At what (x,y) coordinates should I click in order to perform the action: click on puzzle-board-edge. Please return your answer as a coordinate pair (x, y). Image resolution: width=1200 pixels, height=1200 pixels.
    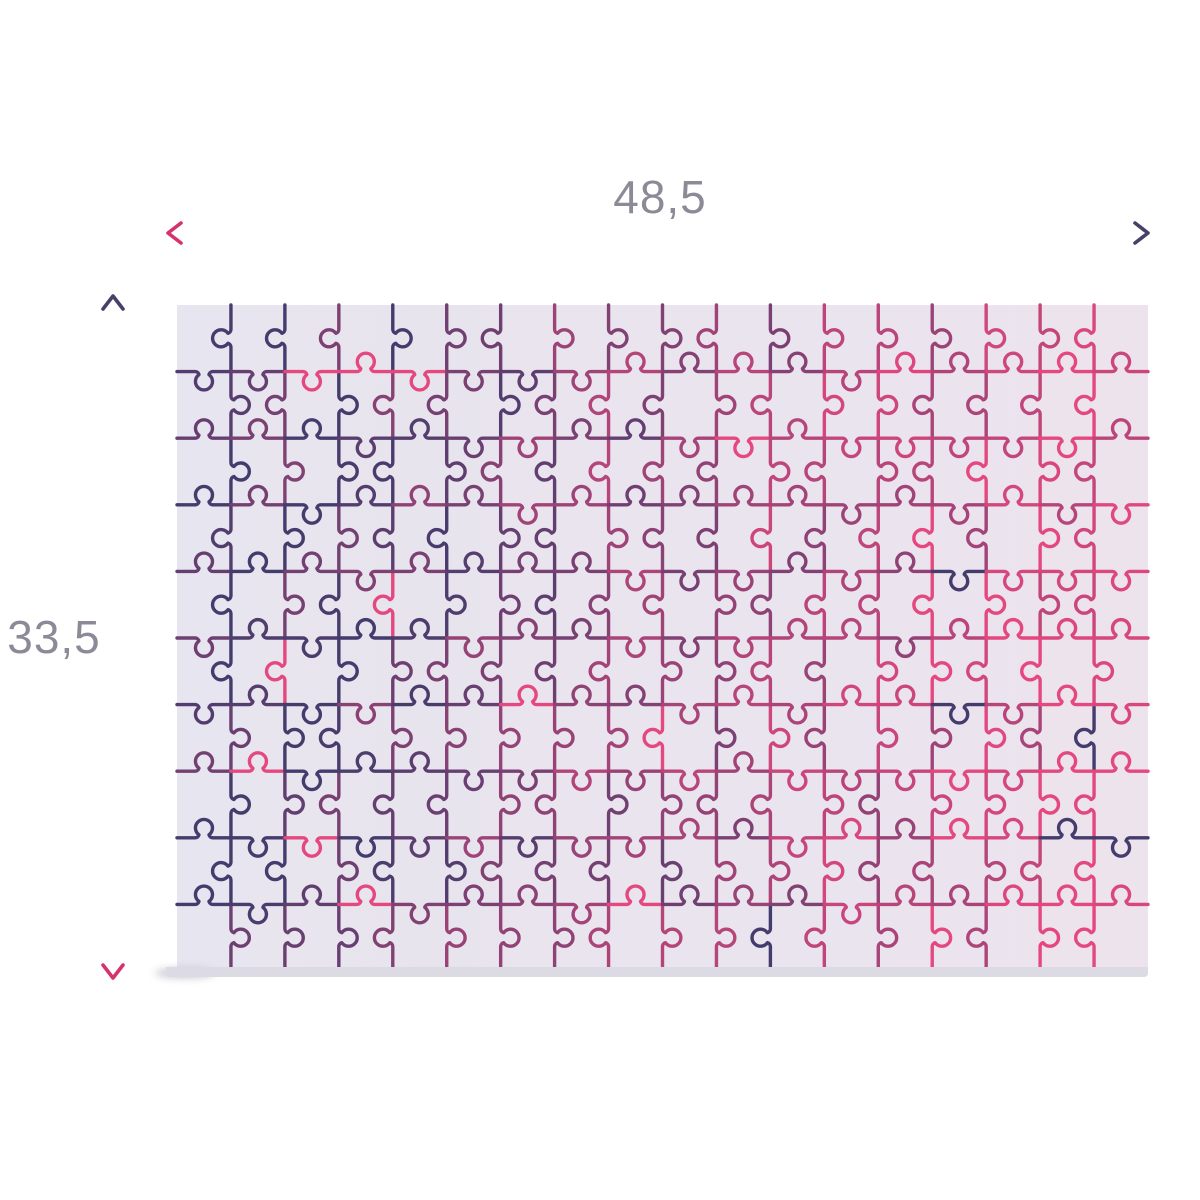
    Looking at the image, I should click on (657, 972).